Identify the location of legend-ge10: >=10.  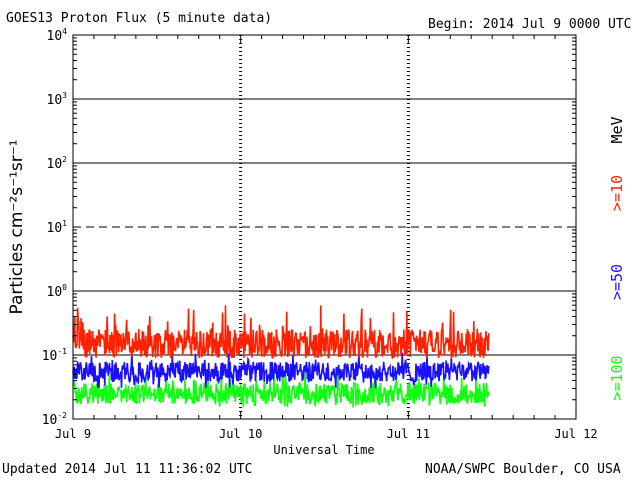
(617, 193).